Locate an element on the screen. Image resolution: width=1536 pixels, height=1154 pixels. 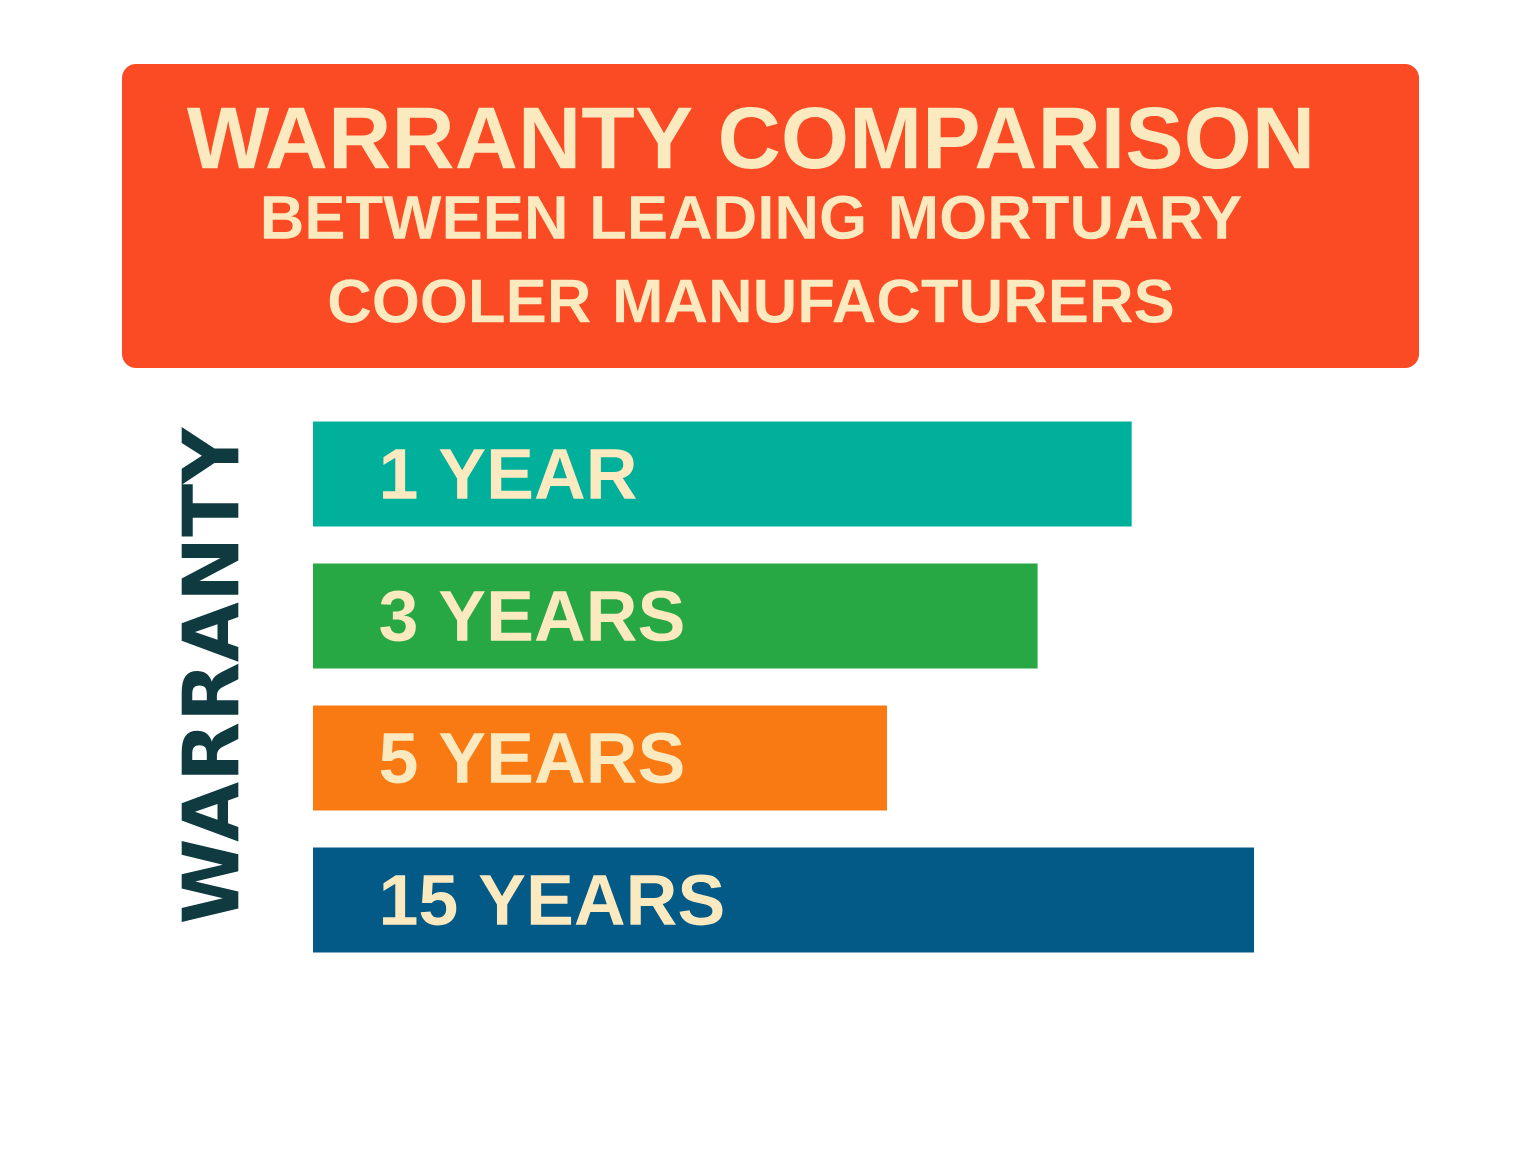
y-tick-label: 15 YEARS is located at coordinates (553, 900).